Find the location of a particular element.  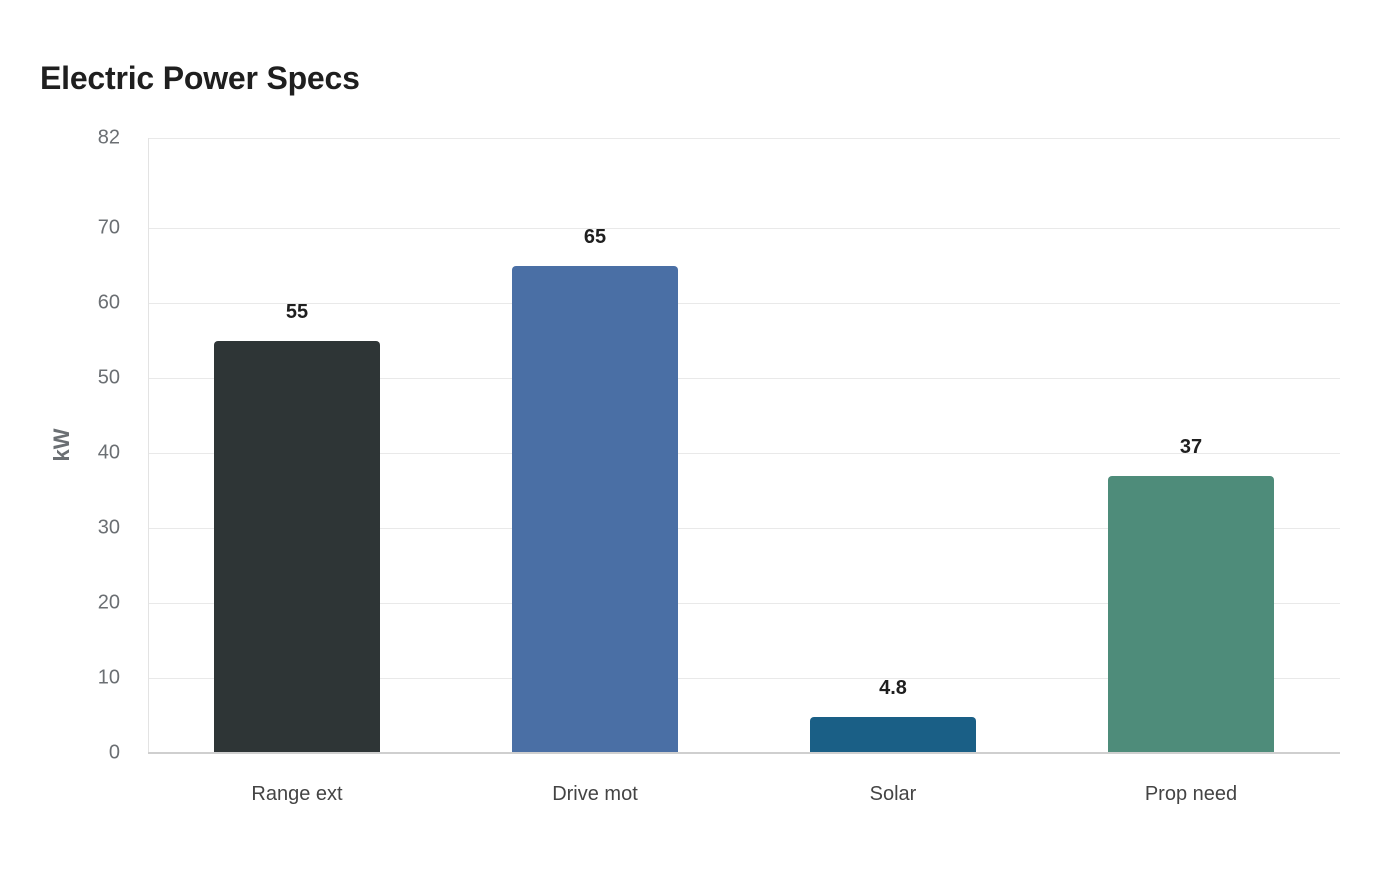

x-tick-label: Solar is located at coordinates (893, 794).